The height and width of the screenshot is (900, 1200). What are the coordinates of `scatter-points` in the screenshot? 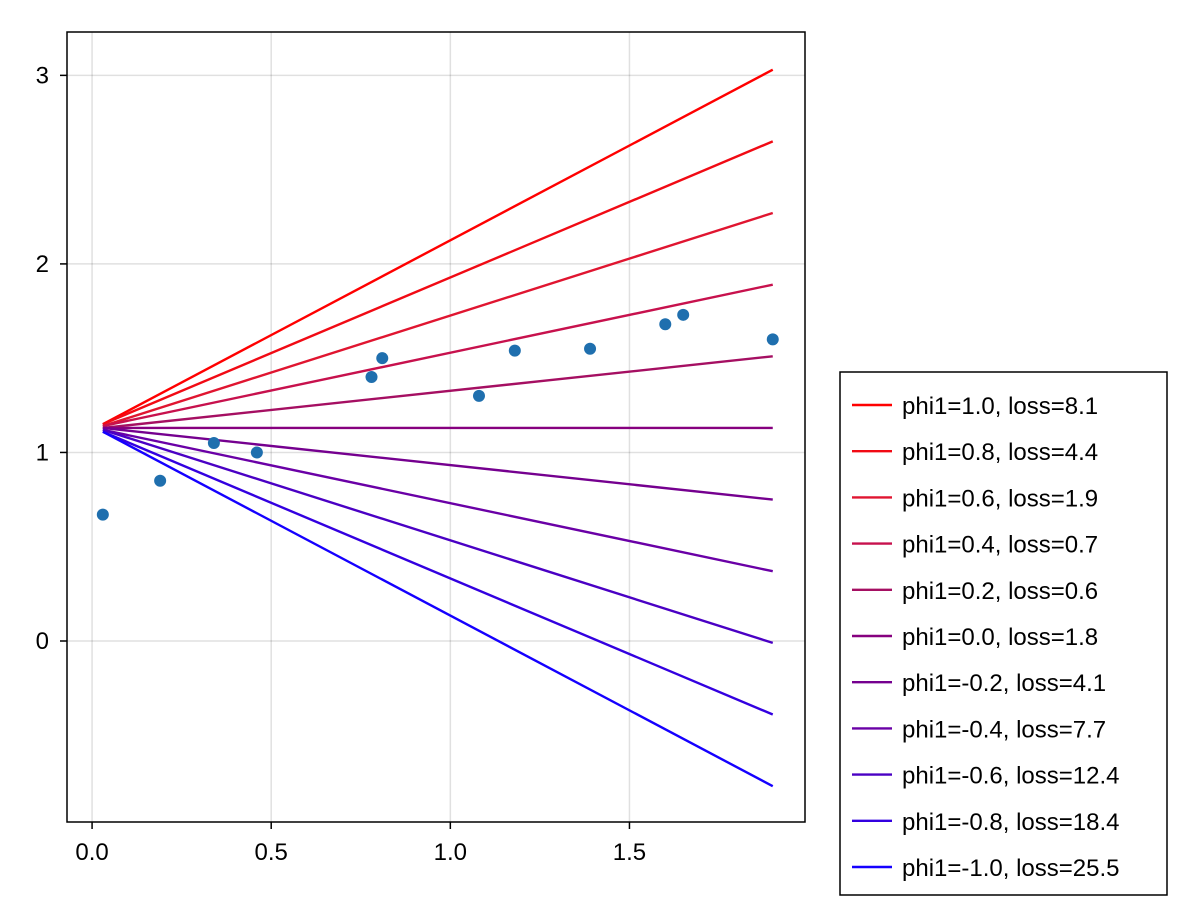 It's located at (437, 414).